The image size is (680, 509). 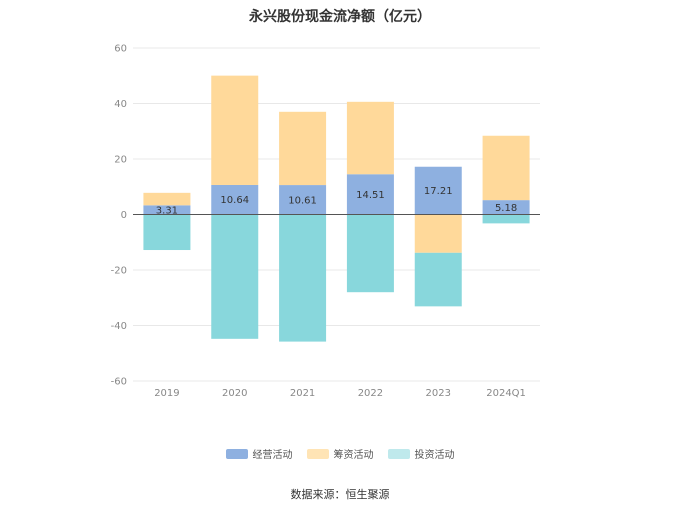 I want to click on data-label: 14.51, so click(x=370, y=195).